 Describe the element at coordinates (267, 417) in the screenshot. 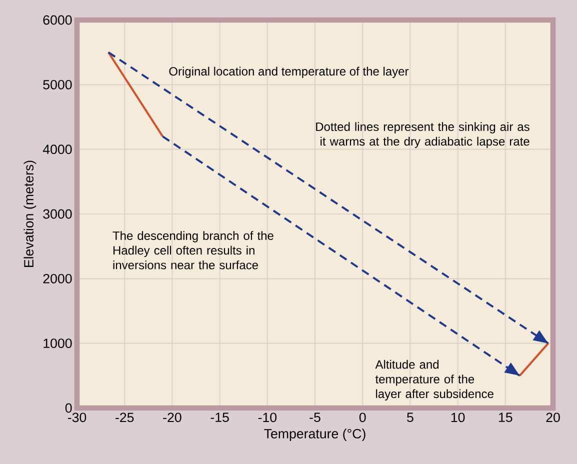

I see `x-tick-label: -10` at that location.